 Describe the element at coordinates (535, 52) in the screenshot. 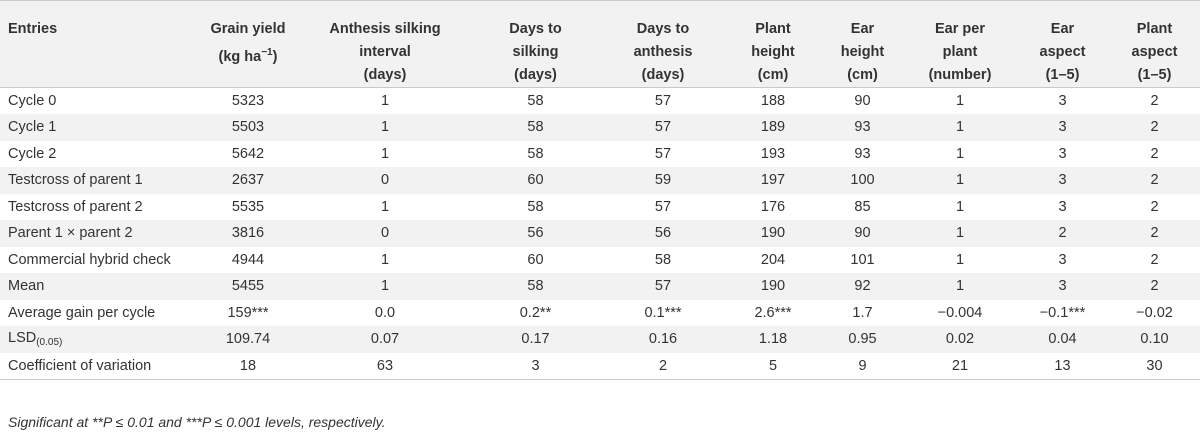

I see `column-header-line: silking` at that location.